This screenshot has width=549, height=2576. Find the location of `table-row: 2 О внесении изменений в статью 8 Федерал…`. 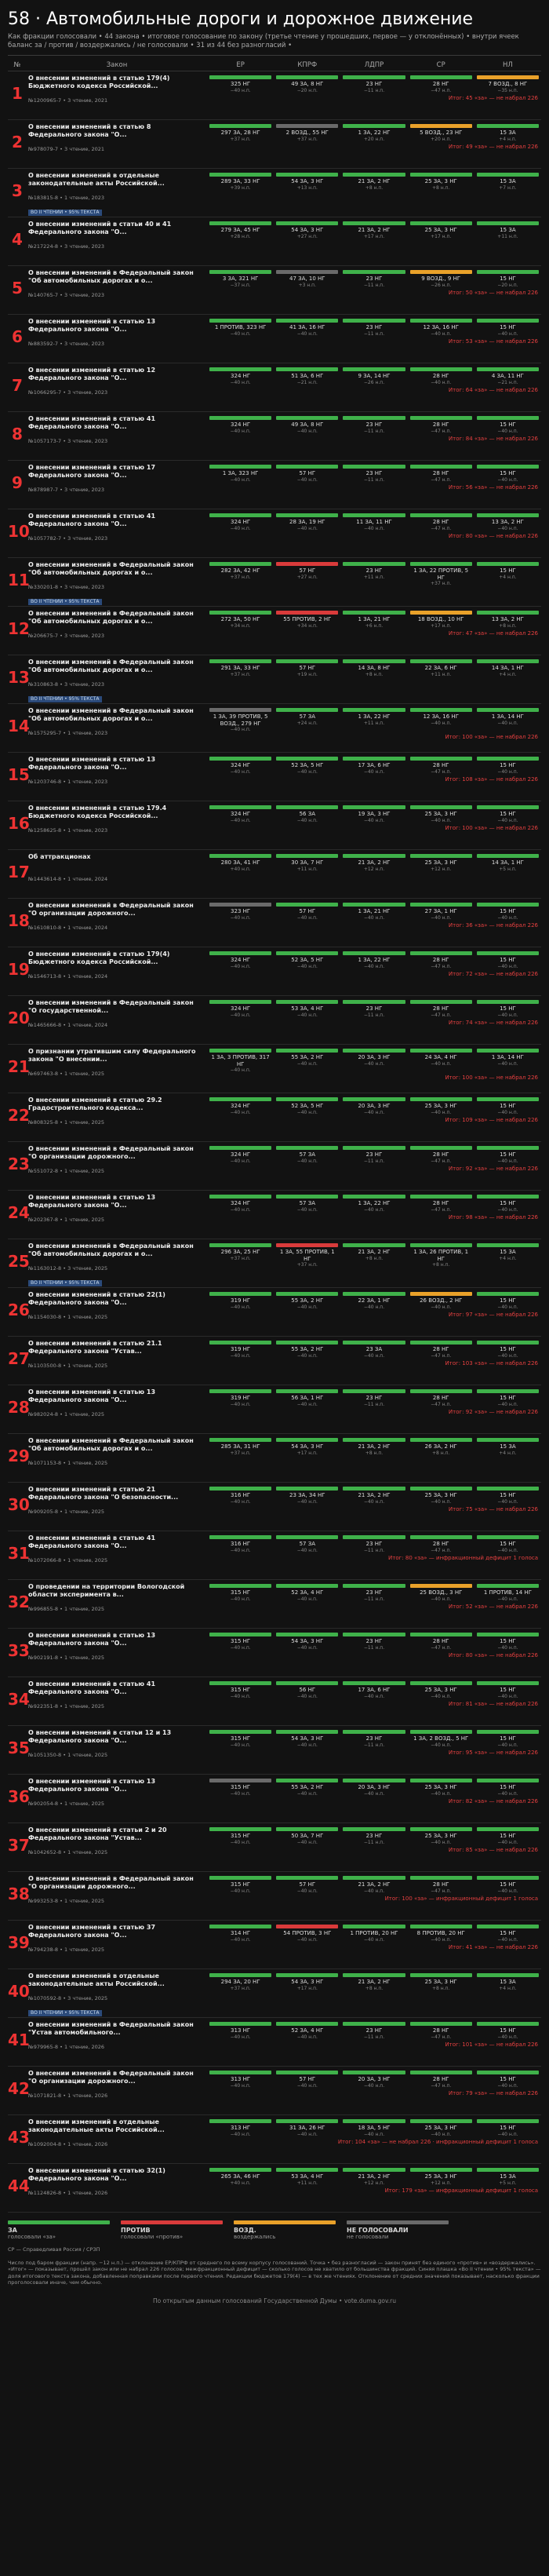

table-row: 2 О внесении изменений в статью 8 Федерал… is located at coordinates (274, 144).